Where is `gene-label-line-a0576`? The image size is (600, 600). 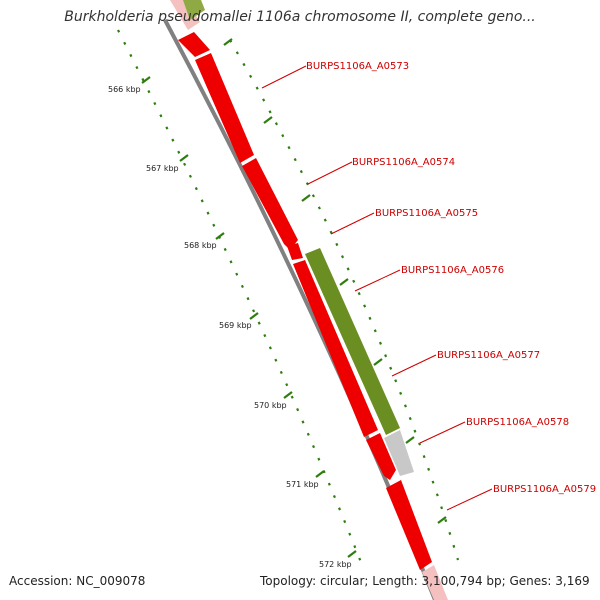 gene-label-line-a0576 is located at coordinates (377, 280).